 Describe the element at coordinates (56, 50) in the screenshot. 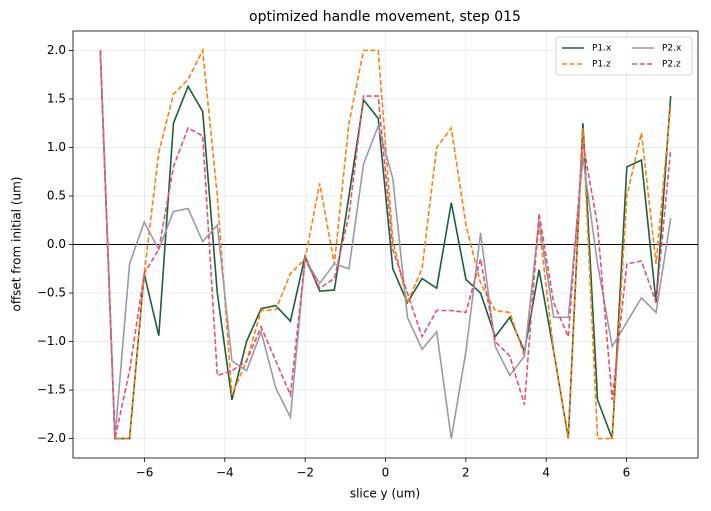

I see `y-tick-label: 2.0` at that location.